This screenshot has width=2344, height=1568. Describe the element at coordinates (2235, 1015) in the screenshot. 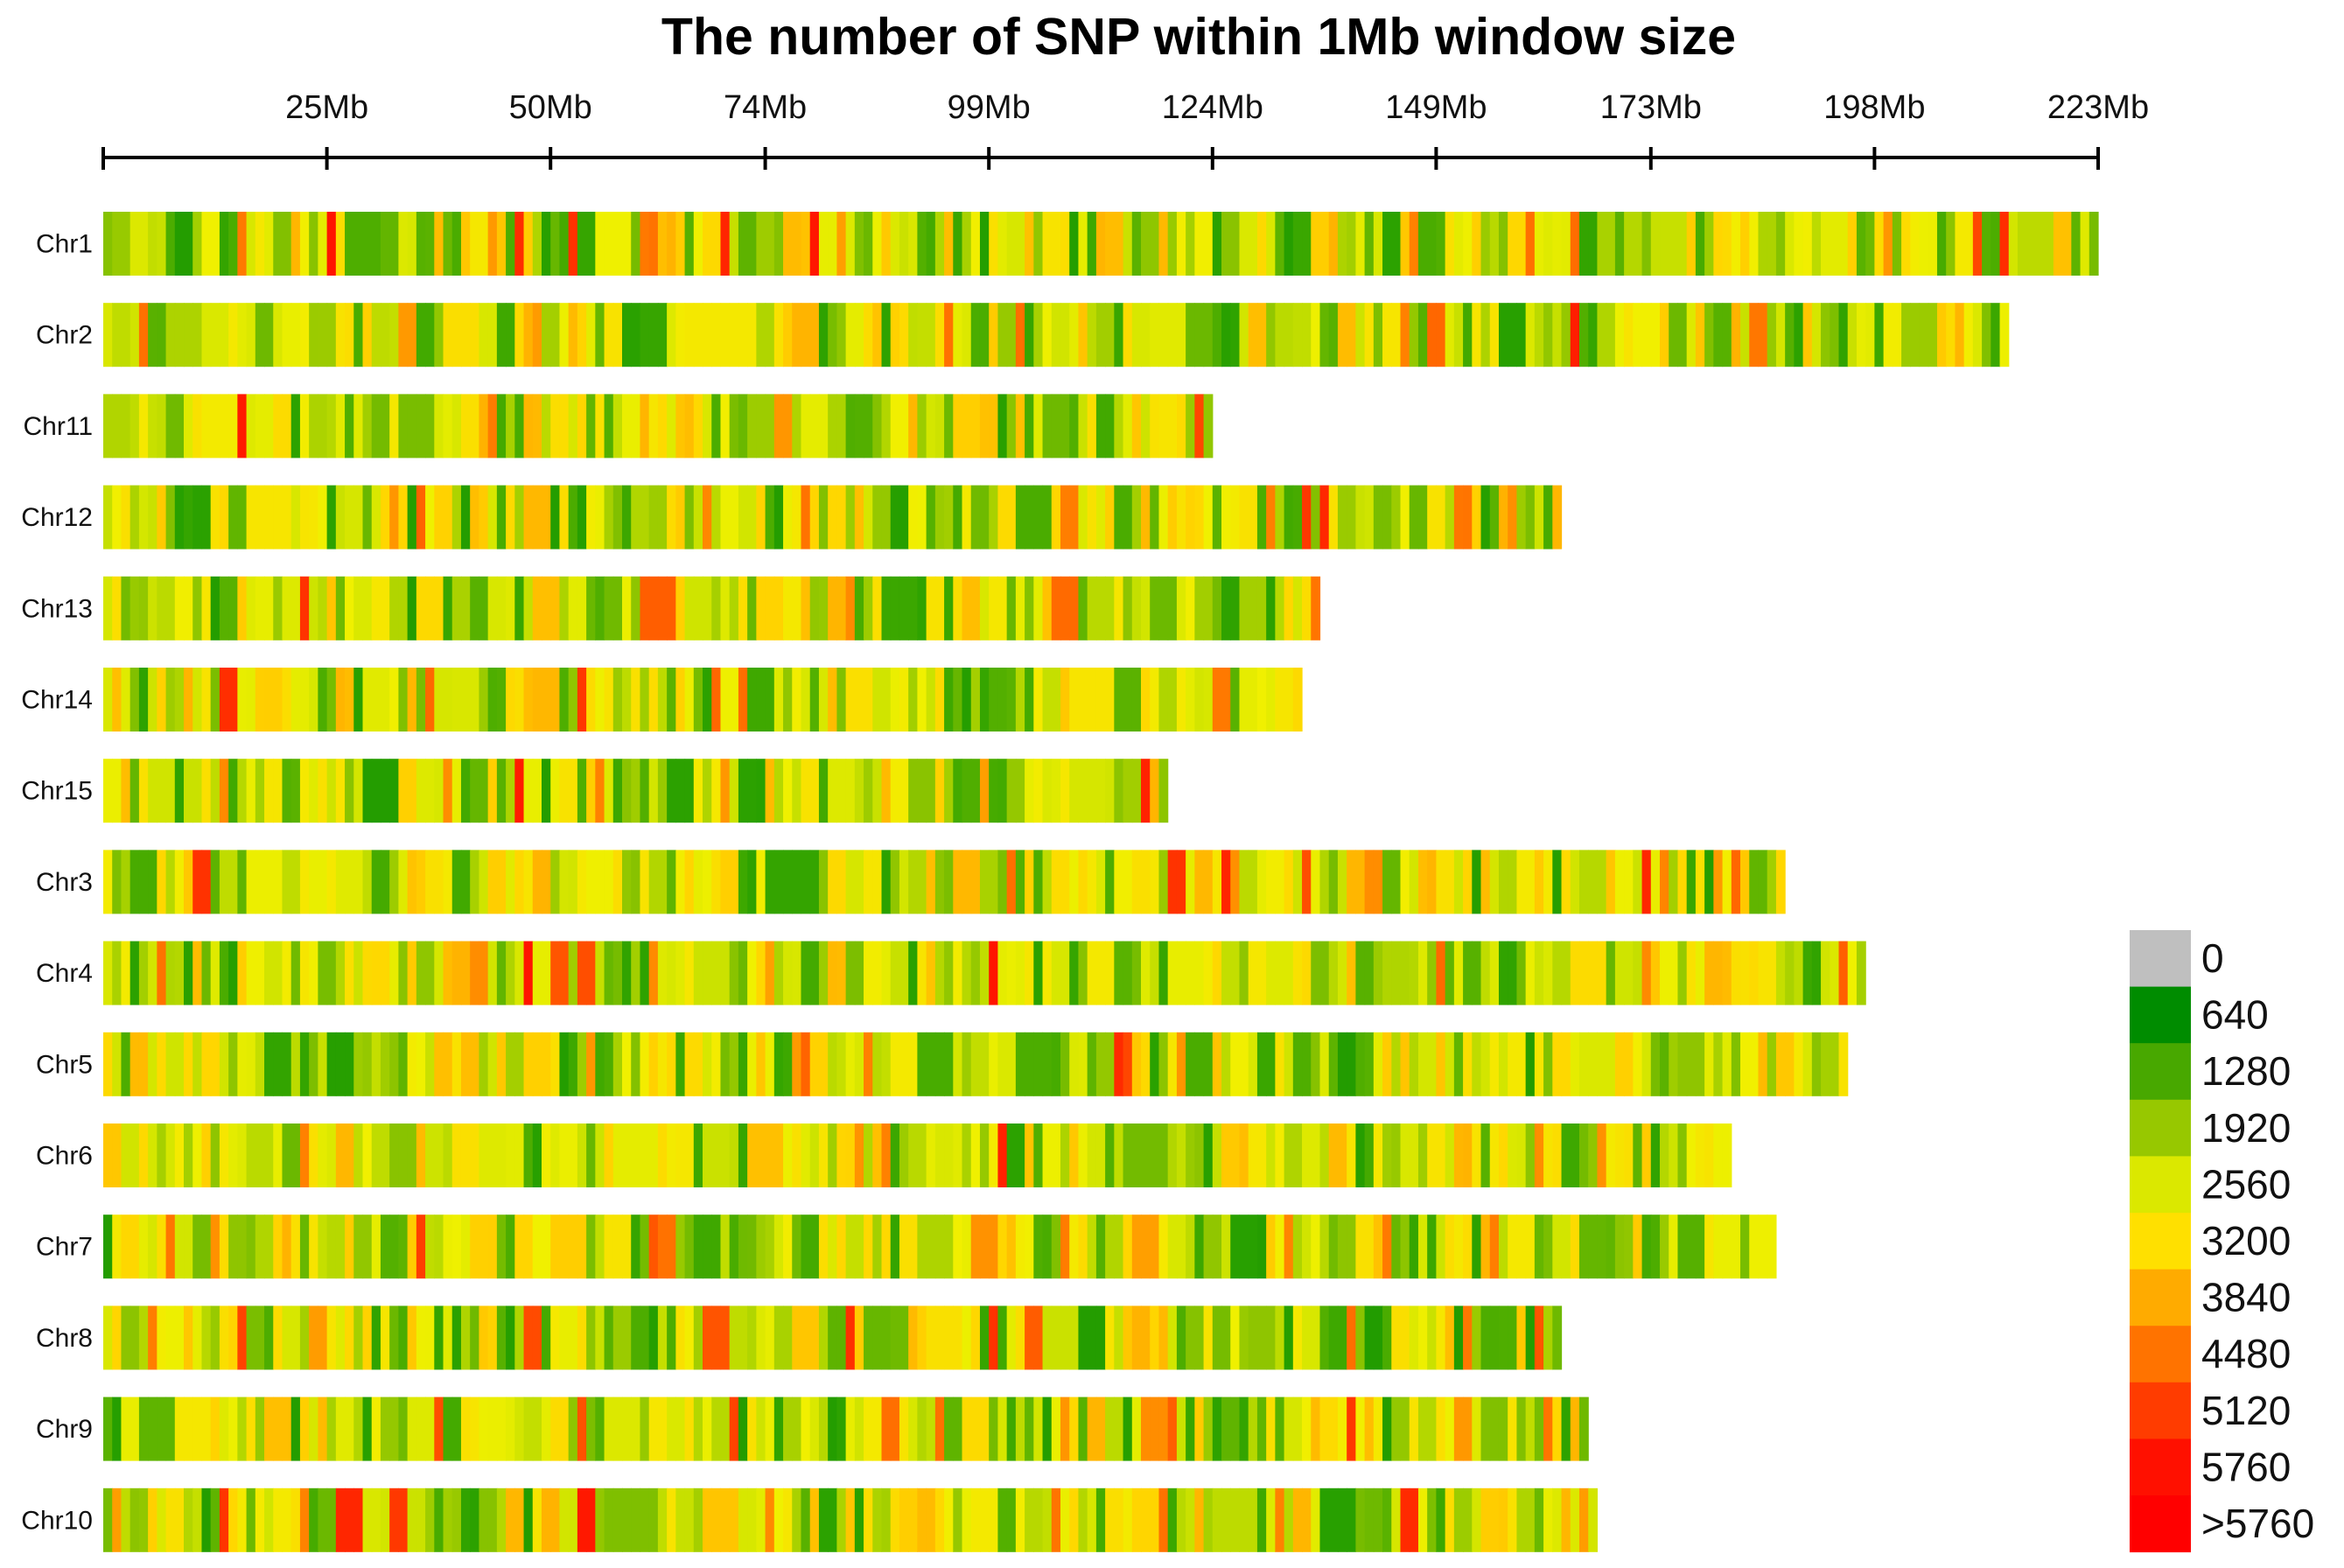

I see `legend-label: 640` at that location.